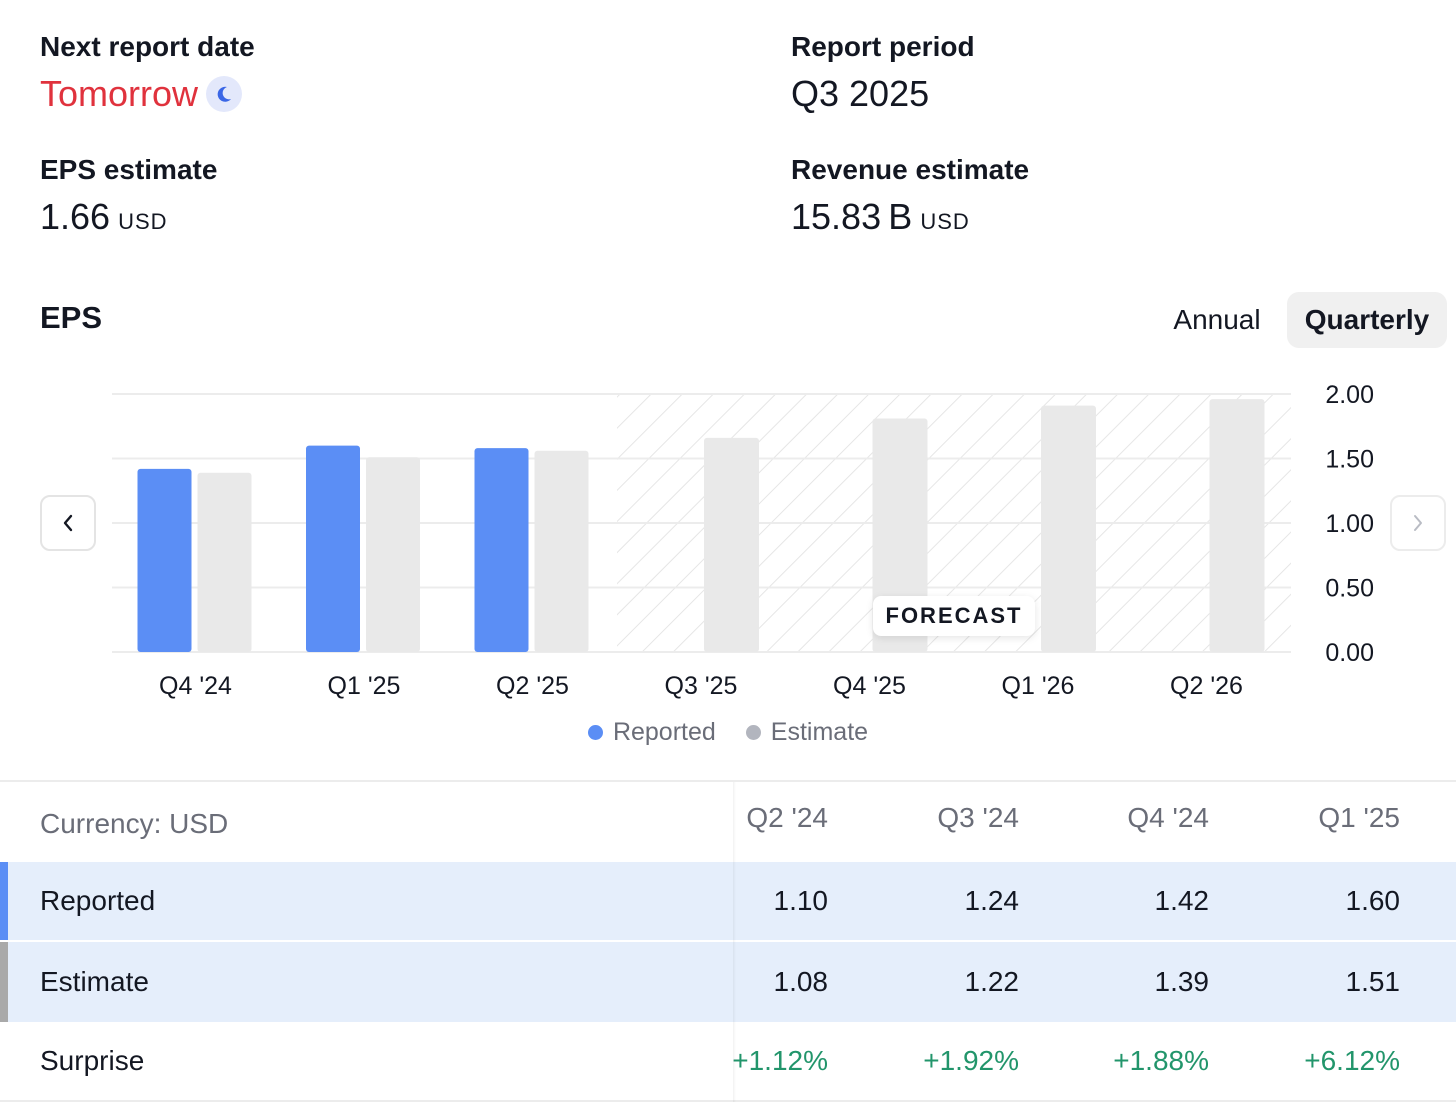  Describe the element at coordinates (978, 817) in the screenshot. I see `column-header: Q3 '24` at that location.